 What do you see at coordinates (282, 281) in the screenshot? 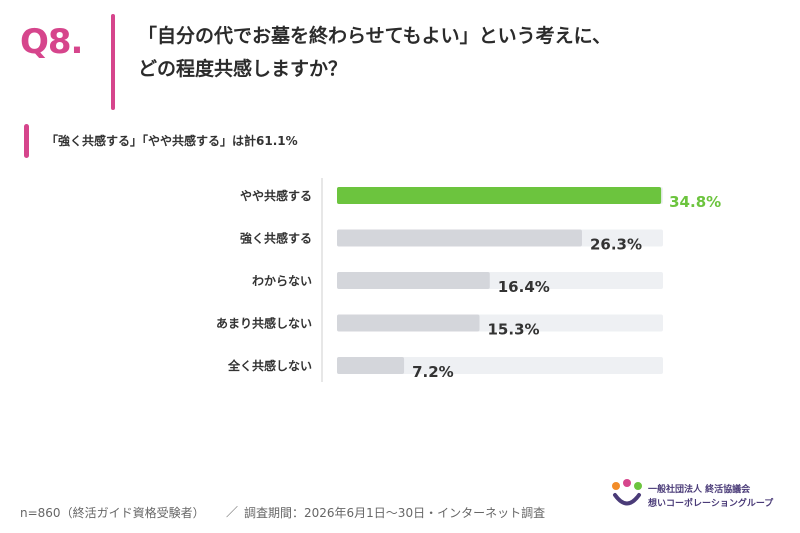
I see `category-label: わからない` at bounding box center [282, 281].